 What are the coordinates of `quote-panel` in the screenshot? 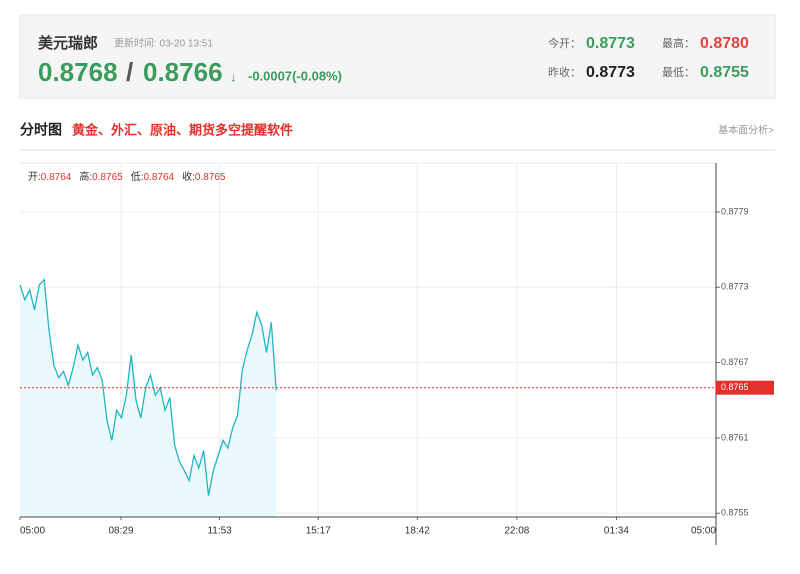 It's located at (397, 56).